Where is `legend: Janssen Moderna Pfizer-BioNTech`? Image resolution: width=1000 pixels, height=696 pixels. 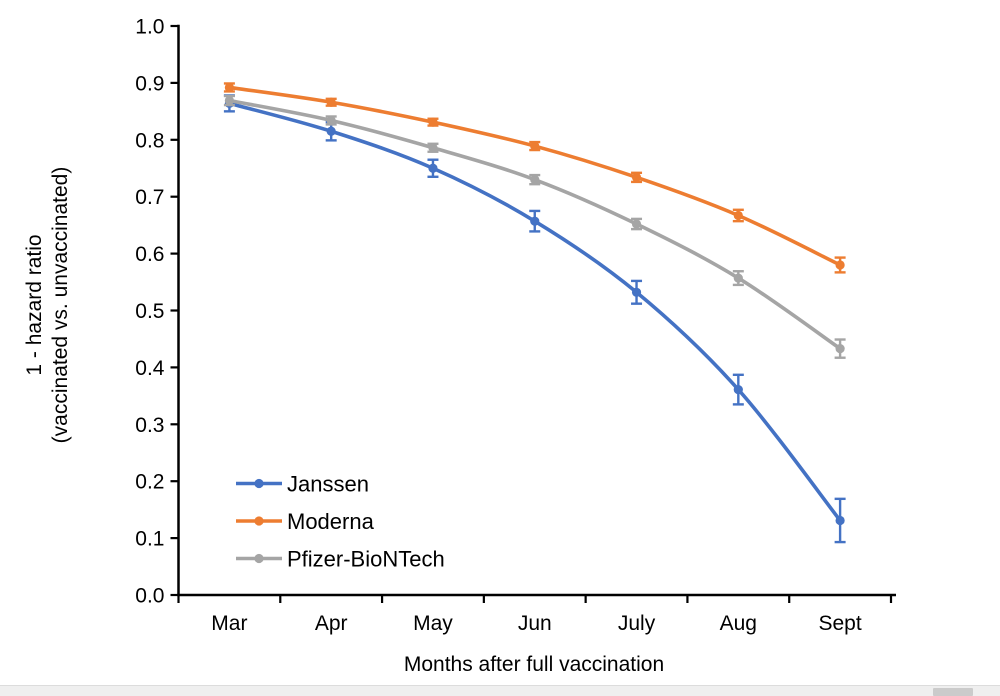 legend: Janssen Moderna Pfizer-BioNTech is located at coordinates (340, 522).